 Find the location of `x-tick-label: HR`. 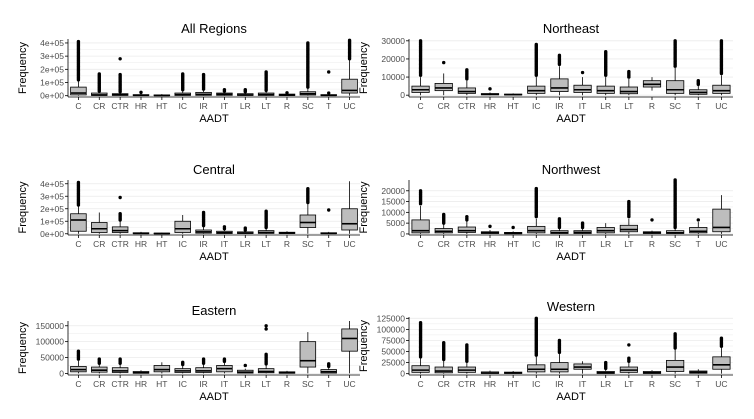

x-tick-label: HR is located at coordinates (141, 106).